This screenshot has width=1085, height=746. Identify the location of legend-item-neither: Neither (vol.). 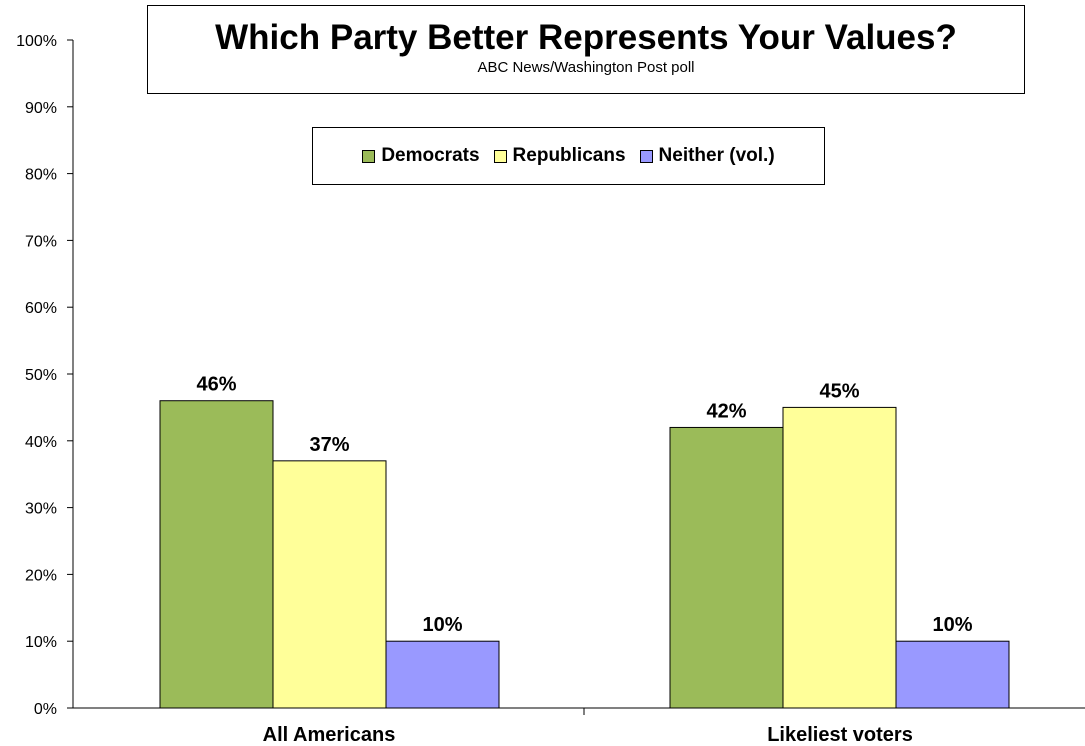
(707, 156).